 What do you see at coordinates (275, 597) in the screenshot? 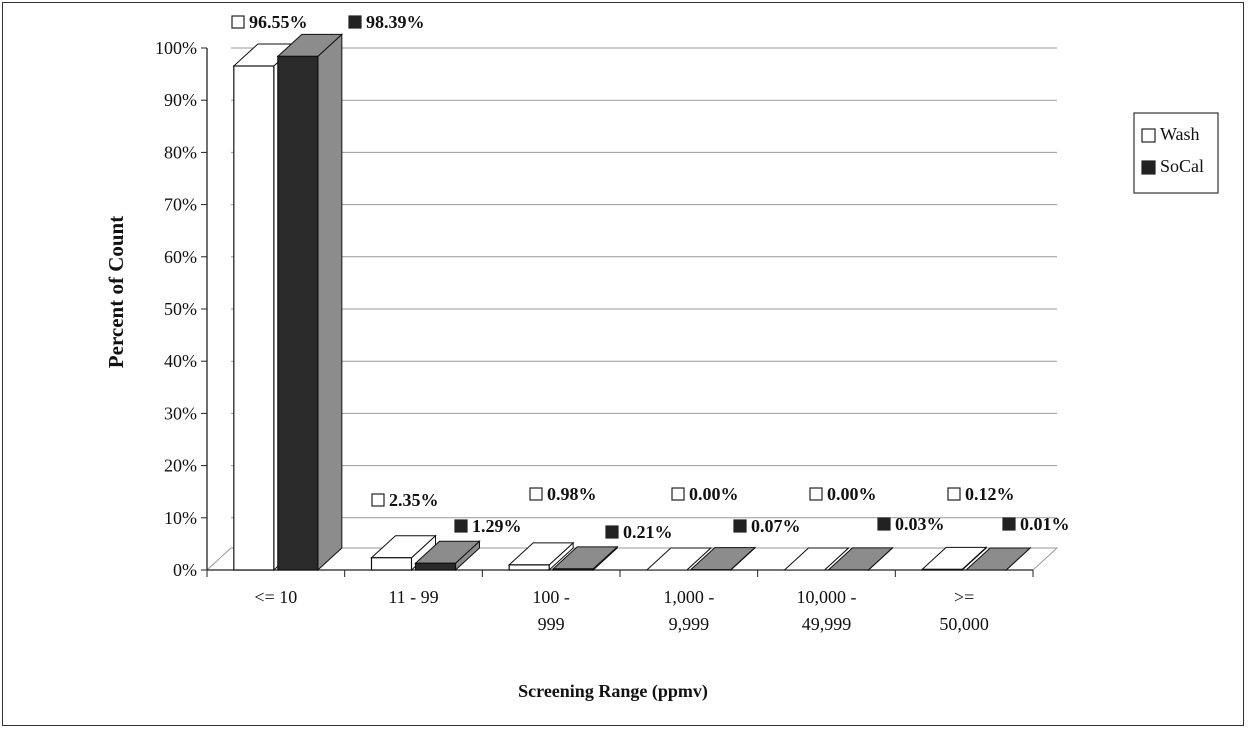
I see `x-tick-label: <= 10` at bounding box center [275, 597].